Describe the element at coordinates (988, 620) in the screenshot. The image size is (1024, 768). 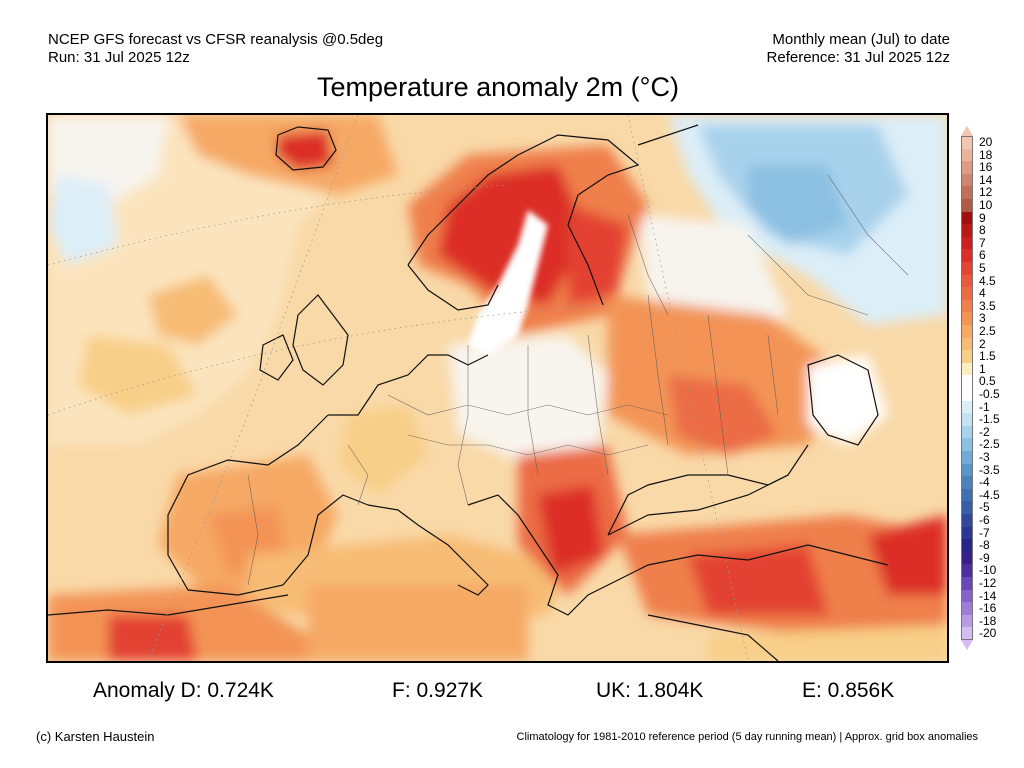
I see `colorbar-label: -18` at that location.